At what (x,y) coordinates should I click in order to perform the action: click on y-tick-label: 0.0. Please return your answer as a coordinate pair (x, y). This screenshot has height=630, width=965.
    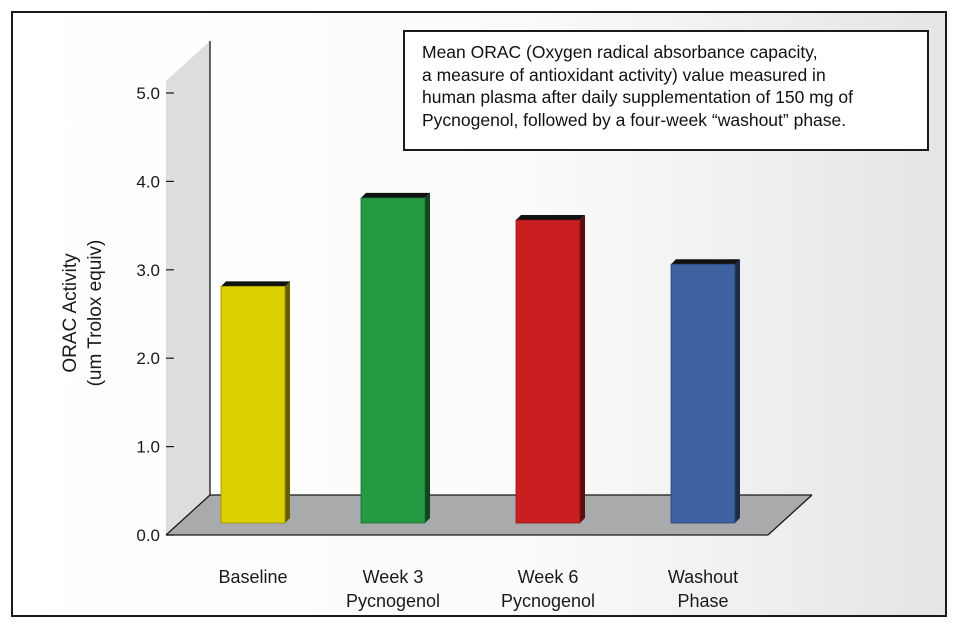
    Looking at the image, I should click on (148, 535).